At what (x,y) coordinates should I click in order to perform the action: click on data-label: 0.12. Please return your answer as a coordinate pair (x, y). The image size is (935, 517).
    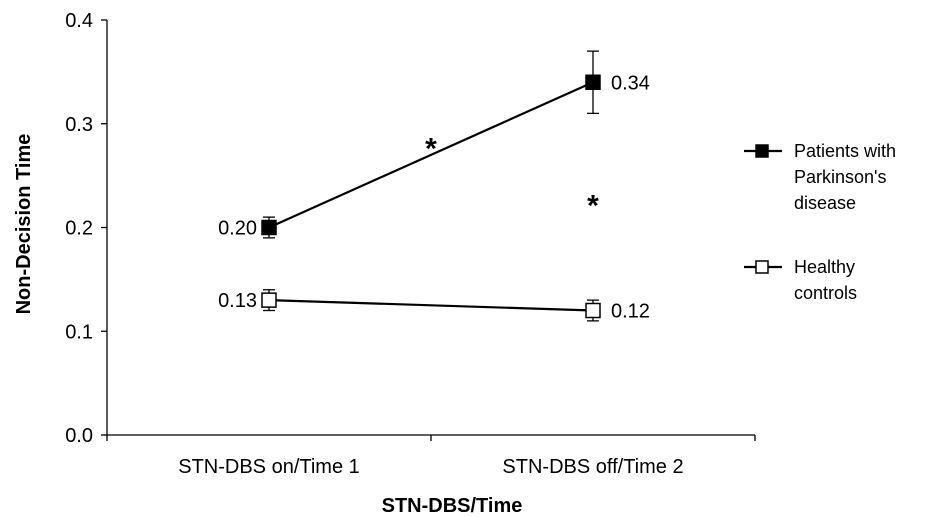
    Looking at the image, I should click on (630, 312).